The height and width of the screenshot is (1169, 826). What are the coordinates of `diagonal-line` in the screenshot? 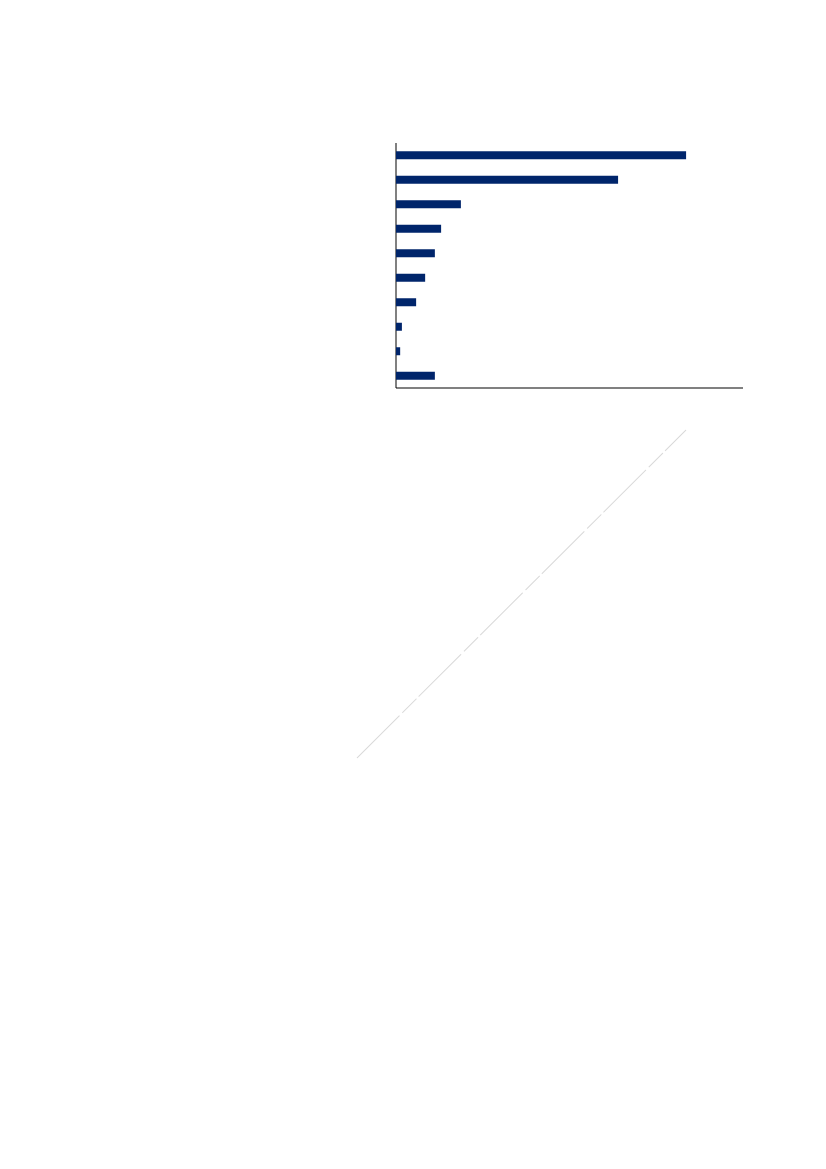 It's located at (521, 594).